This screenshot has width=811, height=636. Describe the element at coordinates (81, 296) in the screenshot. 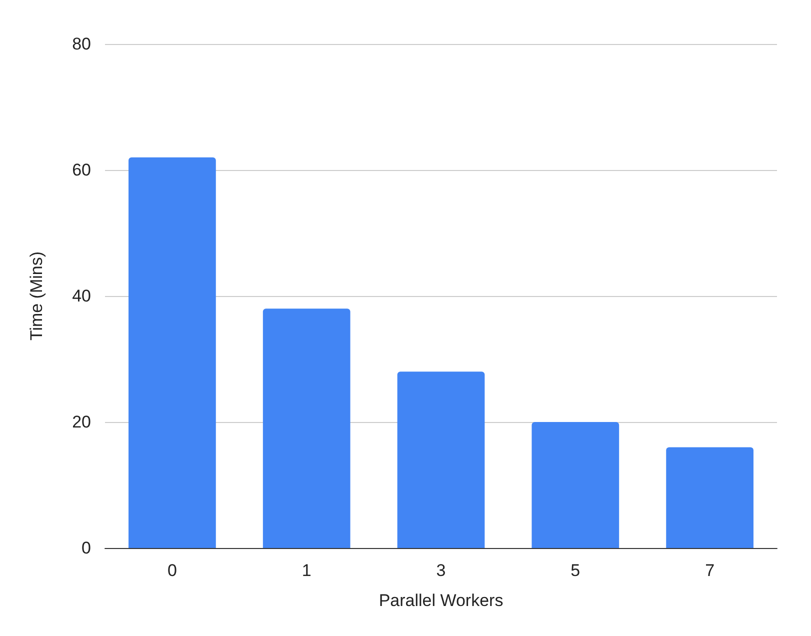

I see `y-tick-label: 40` at that location.